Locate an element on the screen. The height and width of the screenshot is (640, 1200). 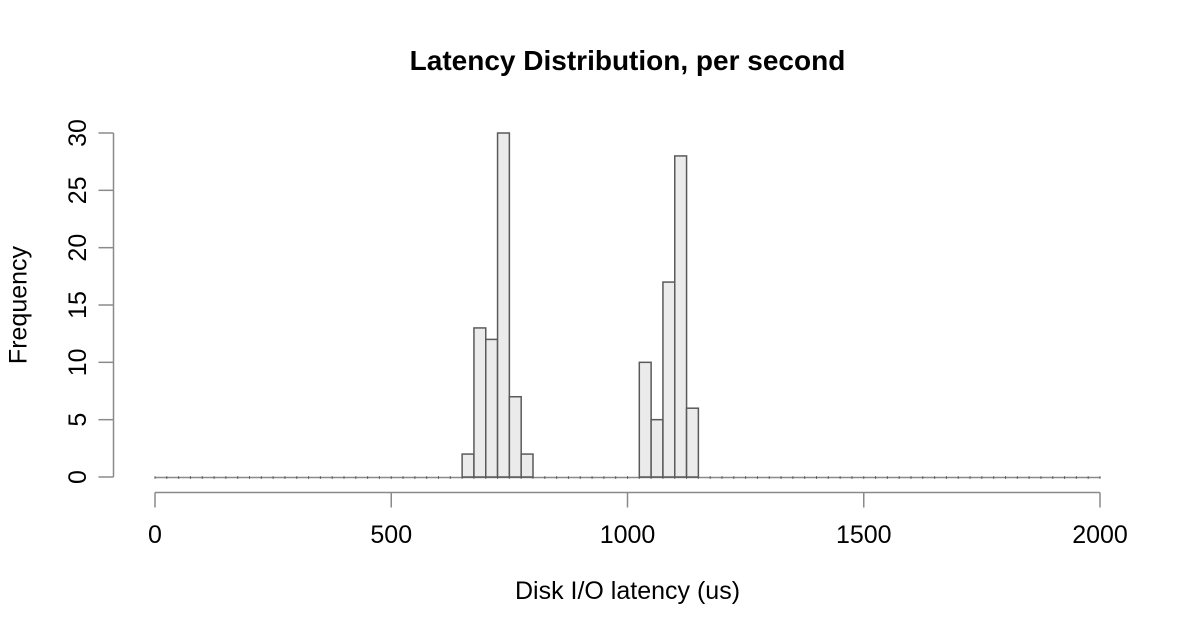
x-axis-label: Disk I/O latency (us) is located at coordinates (627, 591).